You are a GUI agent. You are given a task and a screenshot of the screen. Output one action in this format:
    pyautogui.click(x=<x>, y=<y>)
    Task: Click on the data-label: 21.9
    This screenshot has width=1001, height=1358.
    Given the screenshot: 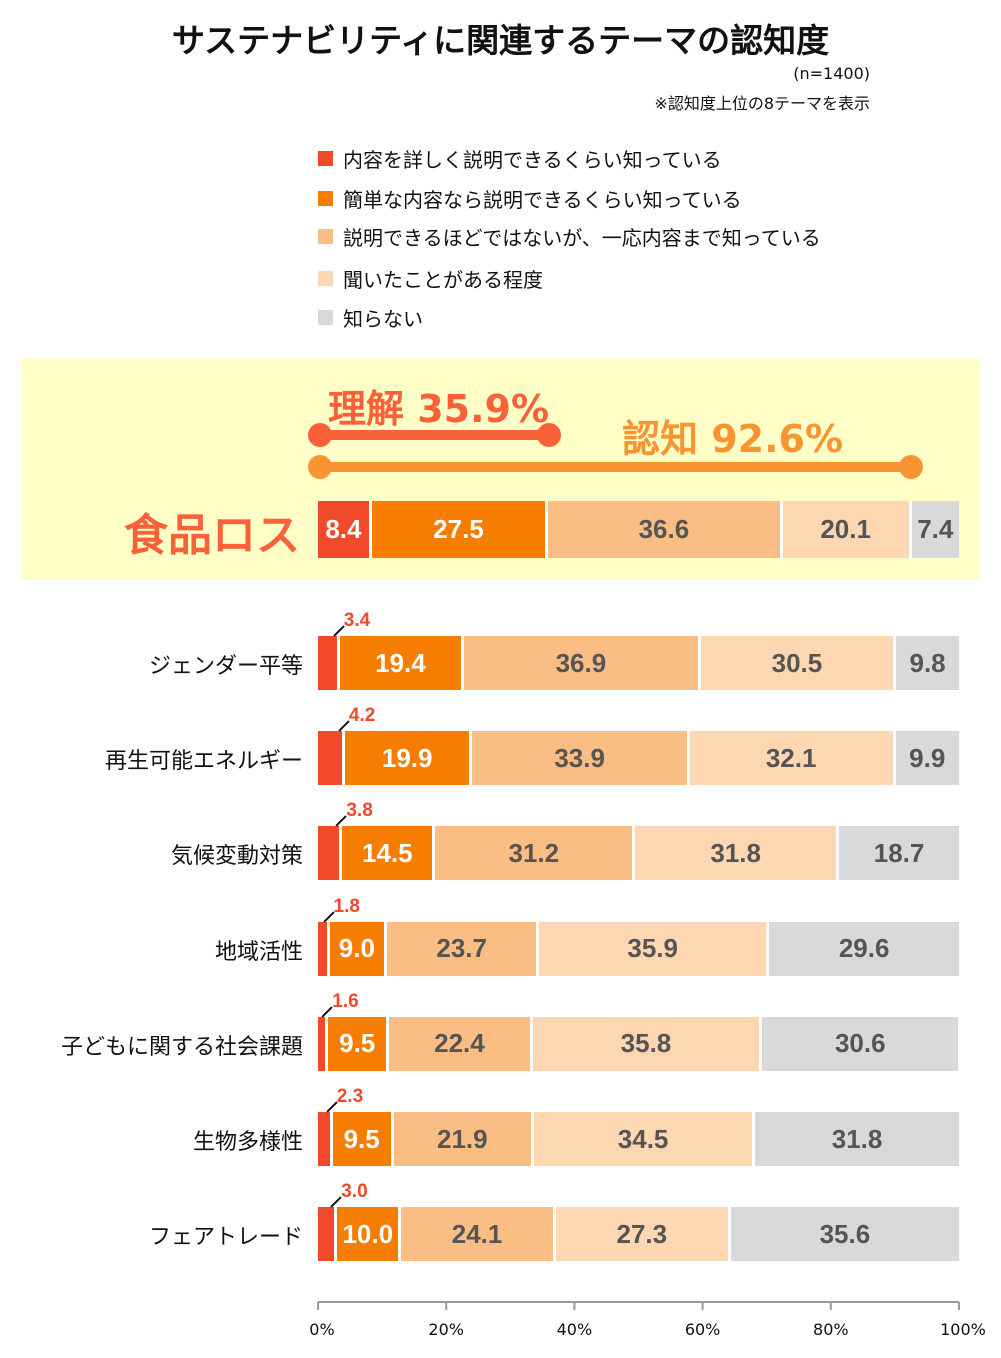 What is the action you would take?
    pyautogui.click(x=462, y=1138)
    